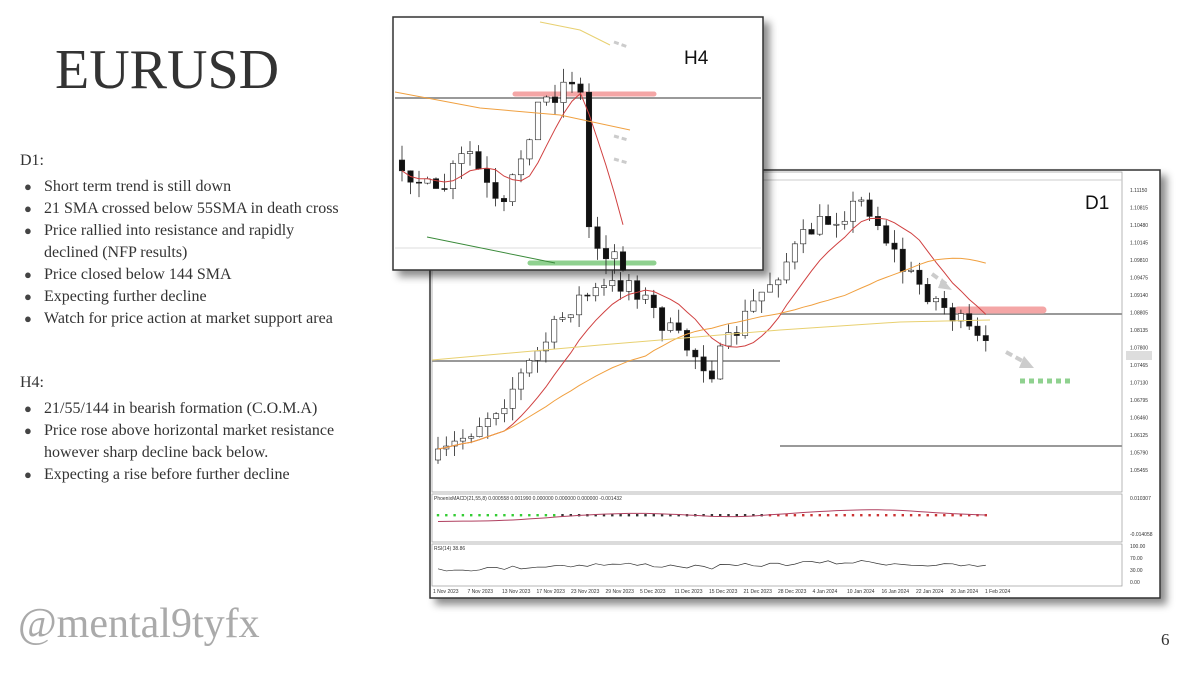 The height and width of the screenshot is (674, 1200). Describe the element at coordinates (1139, 401) in the screenshot. I see `price-label: 1.06795` at that location.